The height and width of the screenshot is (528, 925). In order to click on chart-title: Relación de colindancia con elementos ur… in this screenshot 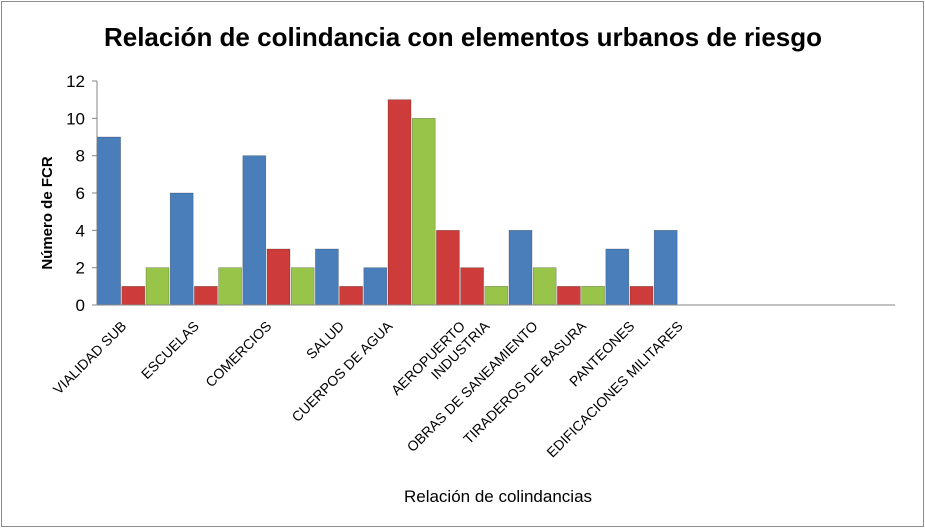, I will do `click(463, 37)`.